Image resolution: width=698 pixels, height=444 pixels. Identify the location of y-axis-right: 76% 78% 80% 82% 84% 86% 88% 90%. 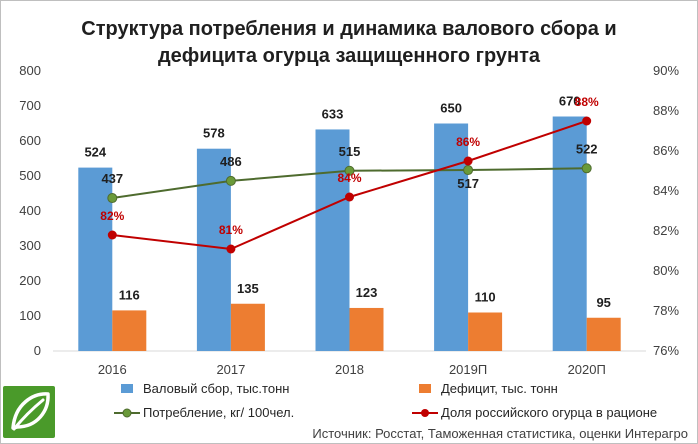
(666, 210).